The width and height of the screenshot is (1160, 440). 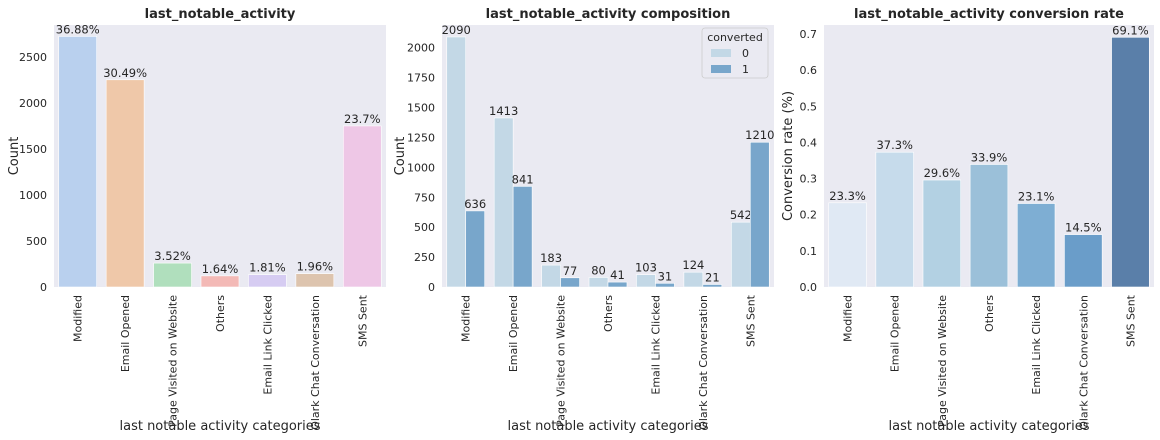 I want to click on data-label: 542, so click(x=741, y=215).